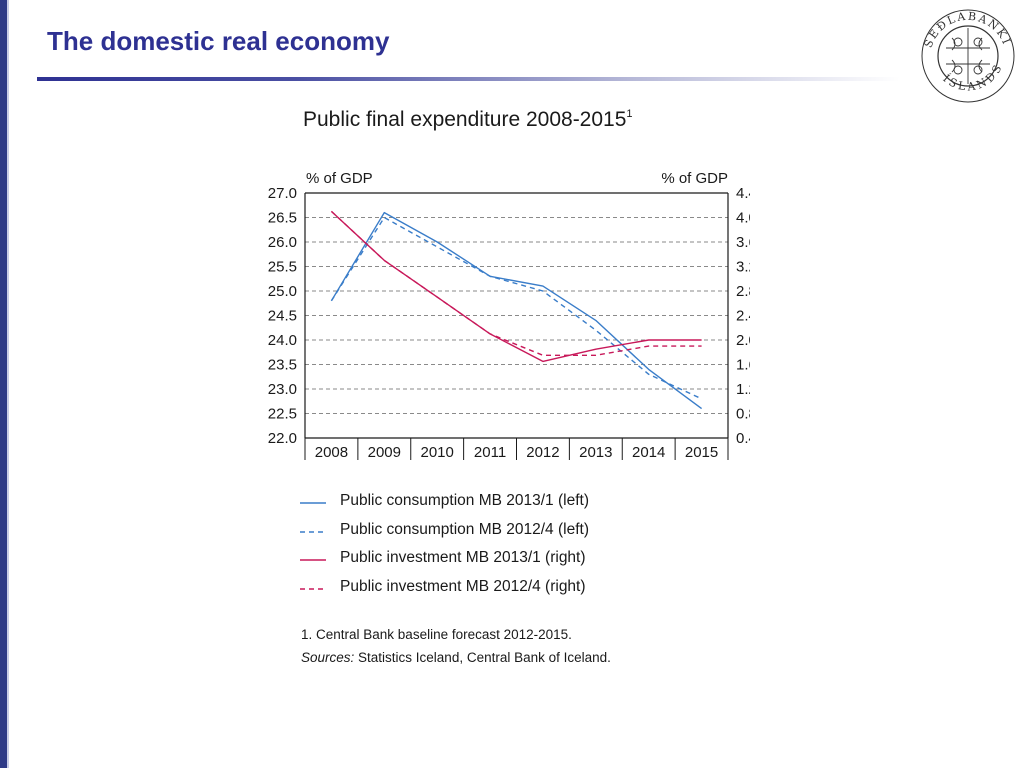 This screenshot has width=1024, height=768. Describe the element at coordinates (701, 452) in the screenshot. I see `x-tick-label: 2015` at that location.